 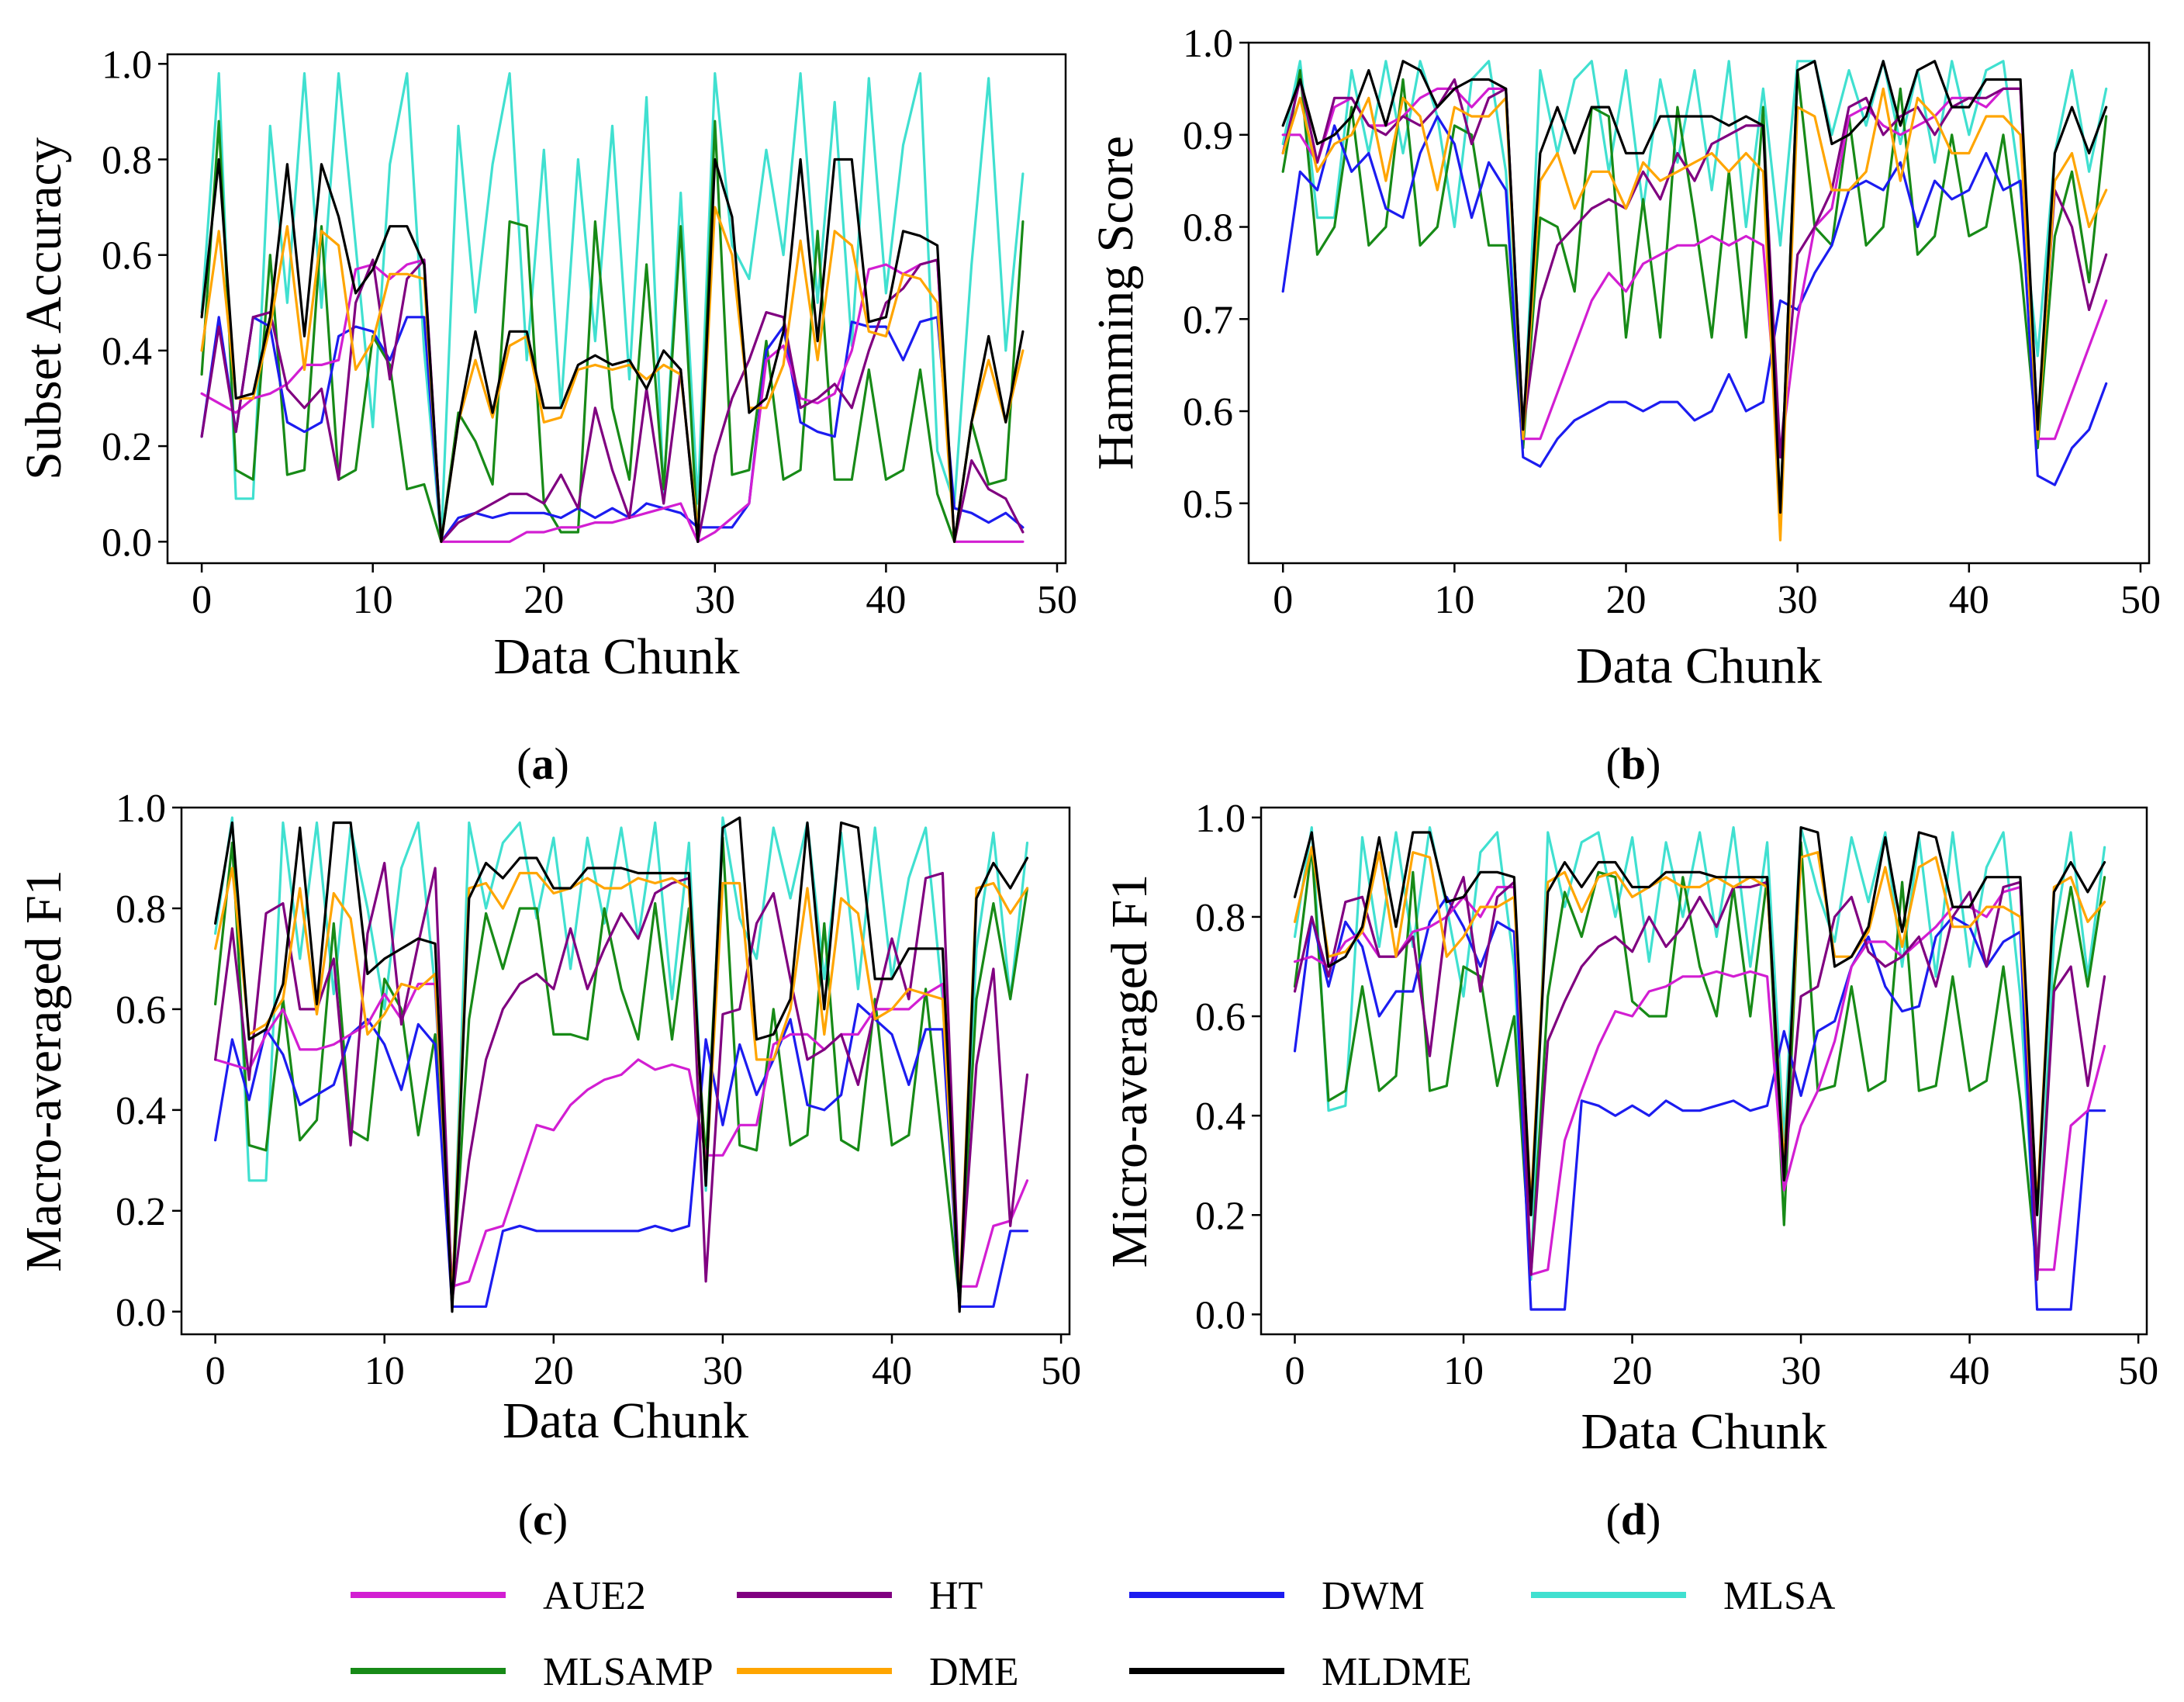 What do you see at coordinates (141, 1212) in the screenshot?
I see `panel-c-y-tick-label: 0.2` at bounding box center [141, 1212].